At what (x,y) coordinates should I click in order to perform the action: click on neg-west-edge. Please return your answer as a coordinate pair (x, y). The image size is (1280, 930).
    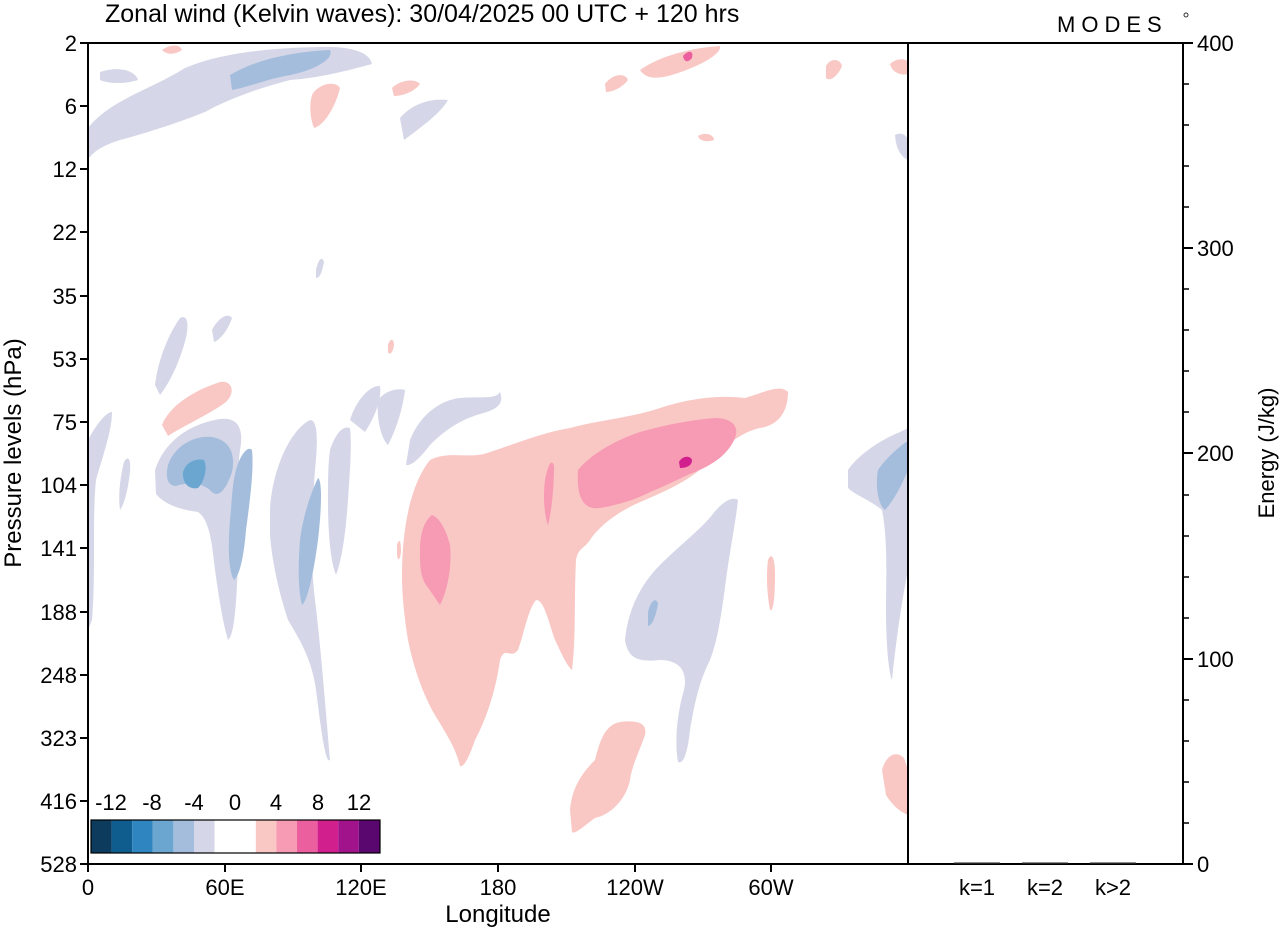
    Looking at the image, I should click on (100, 521).